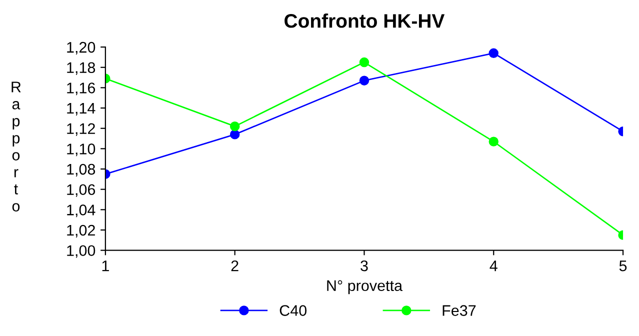  I want to click on y-tick-label: 1,18, so click(81, 68).